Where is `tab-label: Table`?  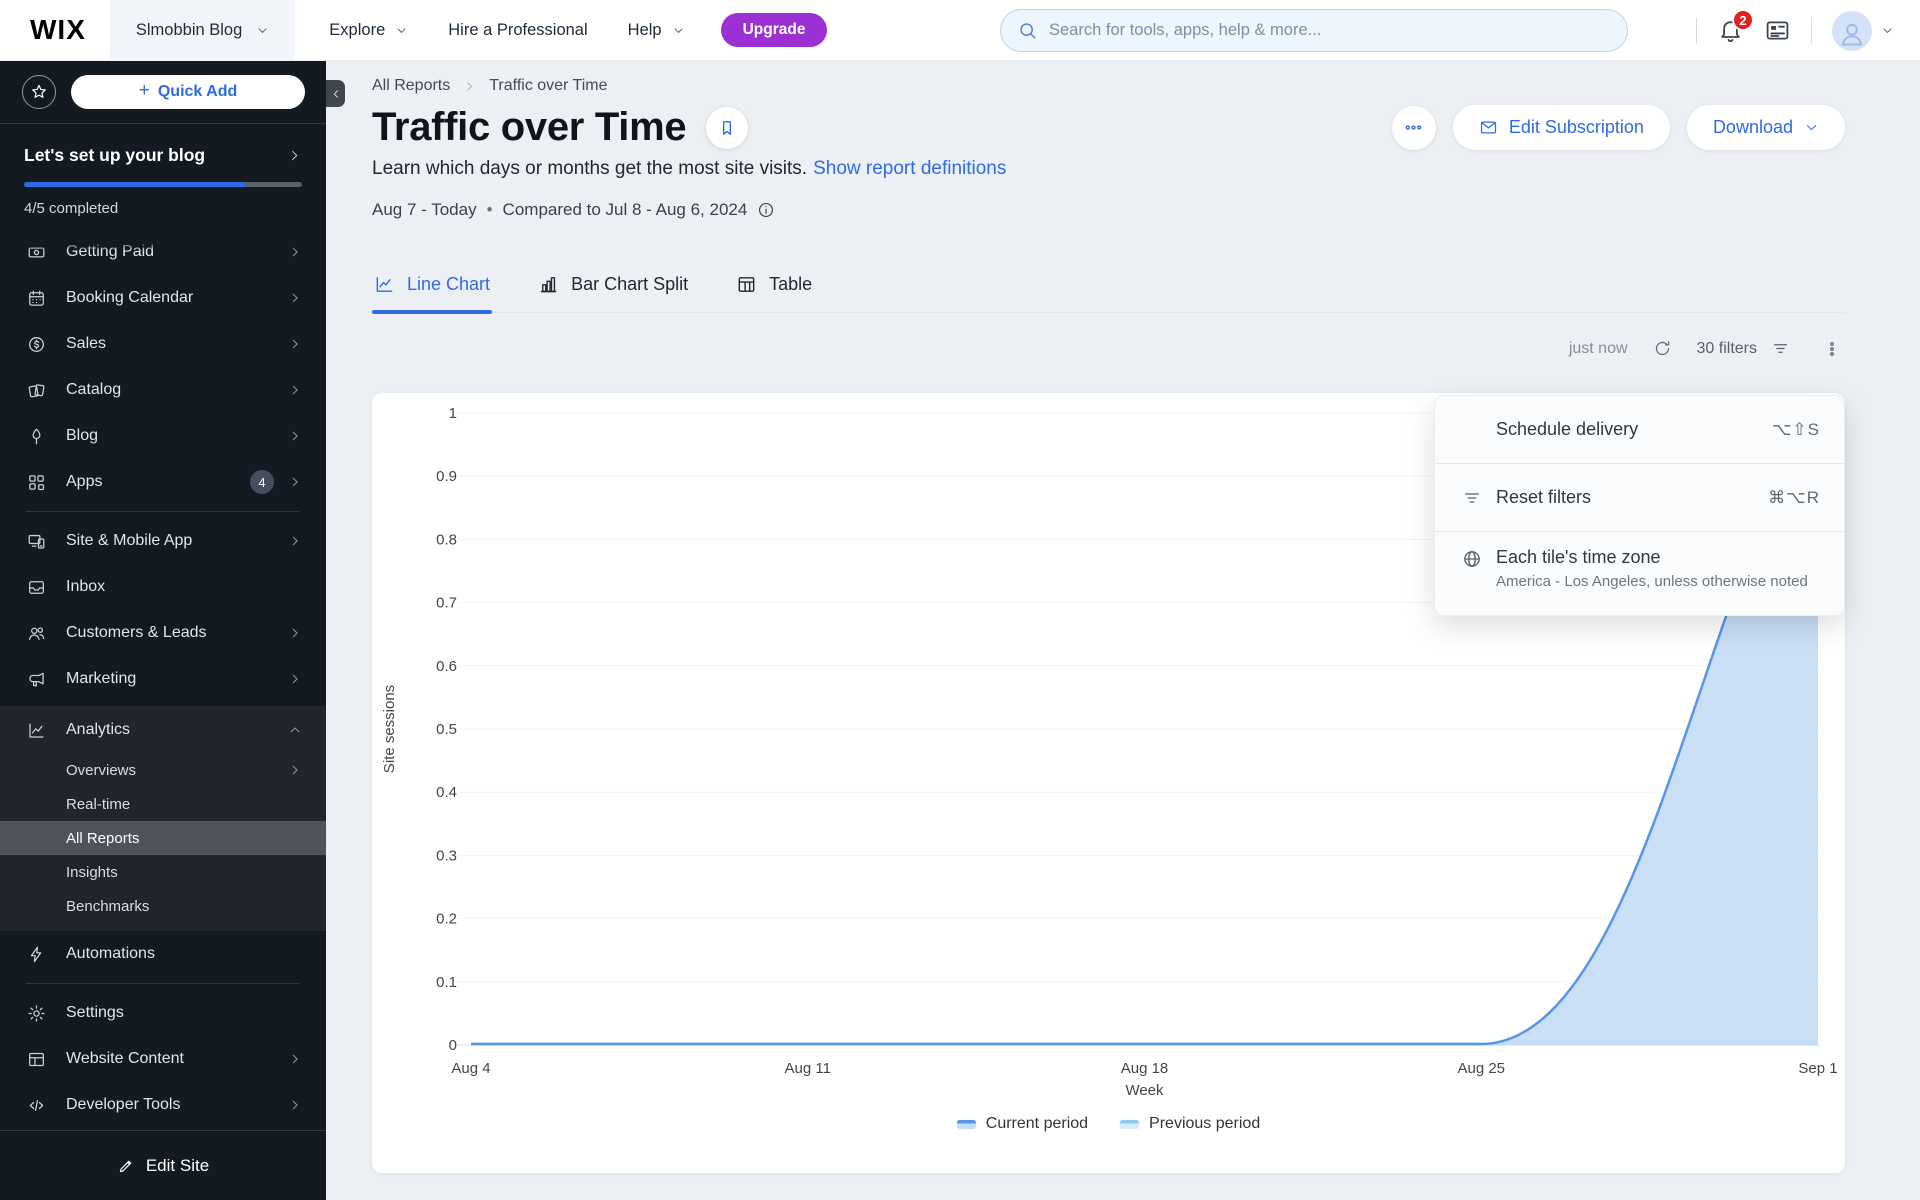 tab-label: Table is located at coordinates (791, 284).